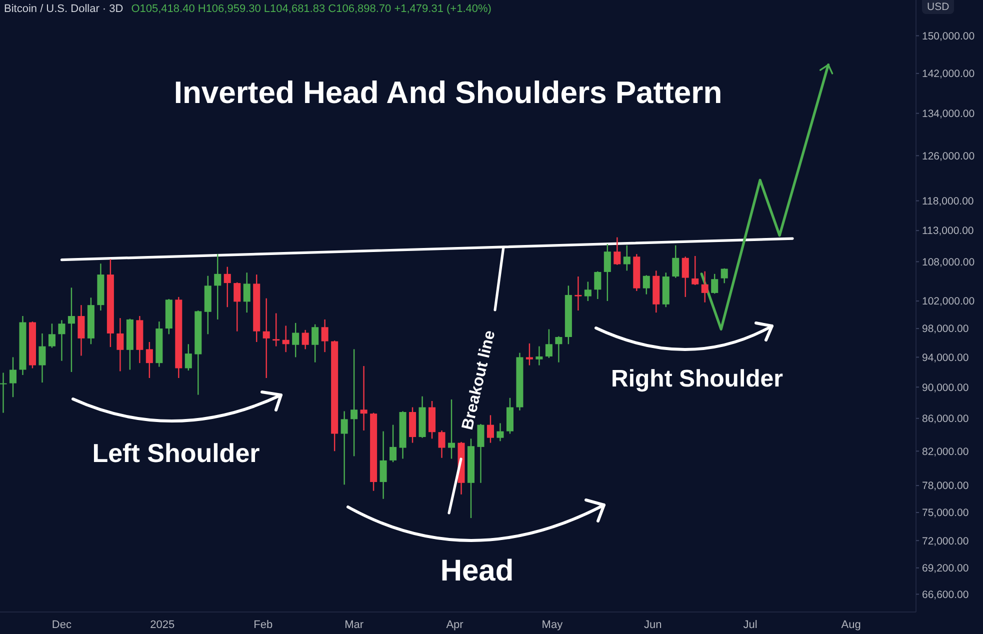  What do you see at coordinates (948, 36) in the screenshot?
I see `y-tick-label: 150,000.00` at bounding box center [948, 36].